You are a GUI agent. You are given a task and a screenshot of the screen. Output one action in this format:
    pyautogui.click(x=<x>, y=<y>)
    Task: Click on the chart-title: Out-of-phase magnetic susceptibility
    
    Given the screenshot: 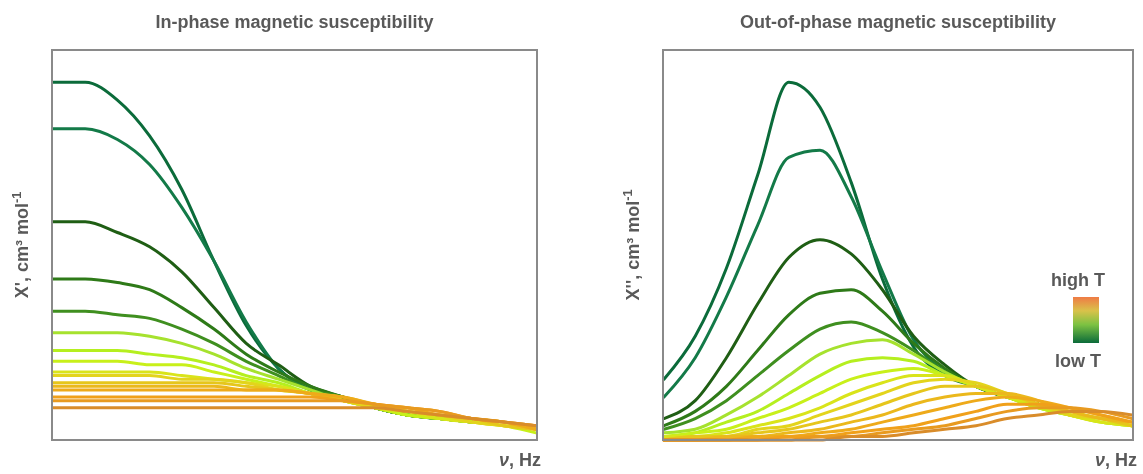 What is the action you would take?
    pyautogui.click(x=898, y=22)
    